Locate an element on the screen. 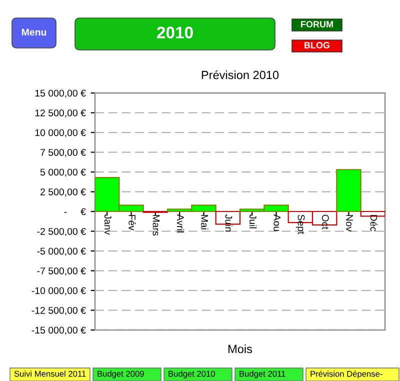 The image size is (400, 381). y-tick-label: -2 500,00 € is located at coordinates (61, 232).